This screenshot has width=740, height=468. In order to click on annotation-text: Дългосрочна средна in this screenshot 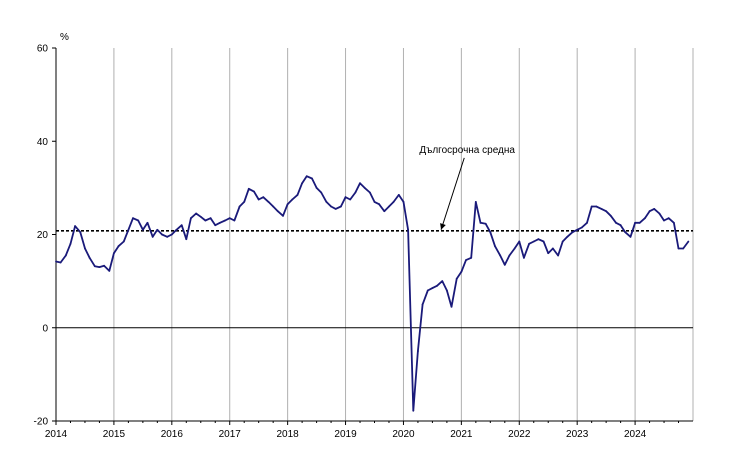, I will do `click(467, 150)`.